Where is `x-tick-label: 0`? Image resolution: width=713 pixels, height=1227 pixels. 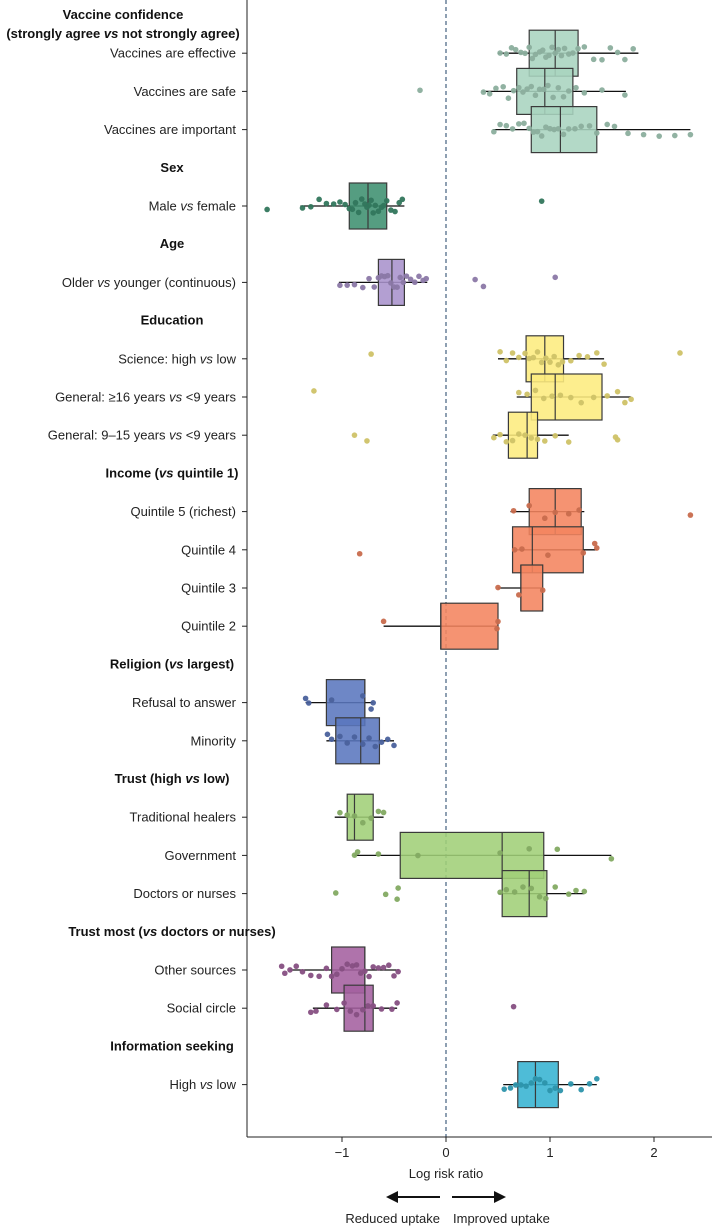
x-tick-label: 0 is located at coordinates (445, 1152).